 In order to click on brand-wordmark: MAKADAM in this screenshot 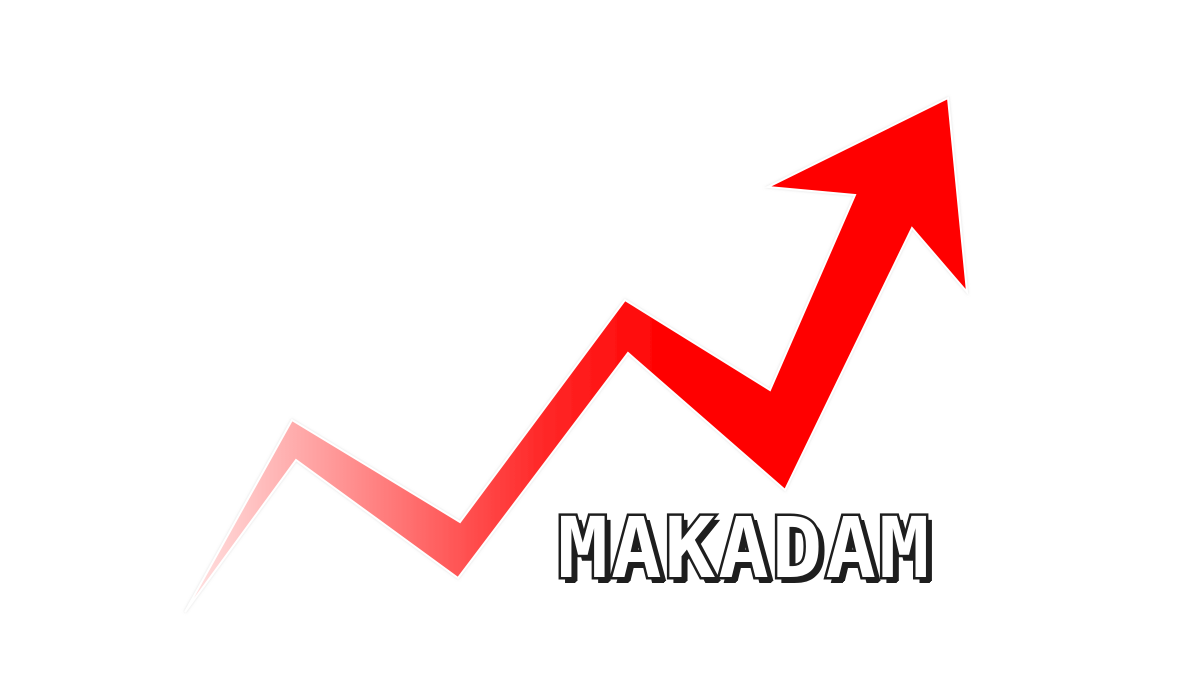, I will do `click(744, 548)`.